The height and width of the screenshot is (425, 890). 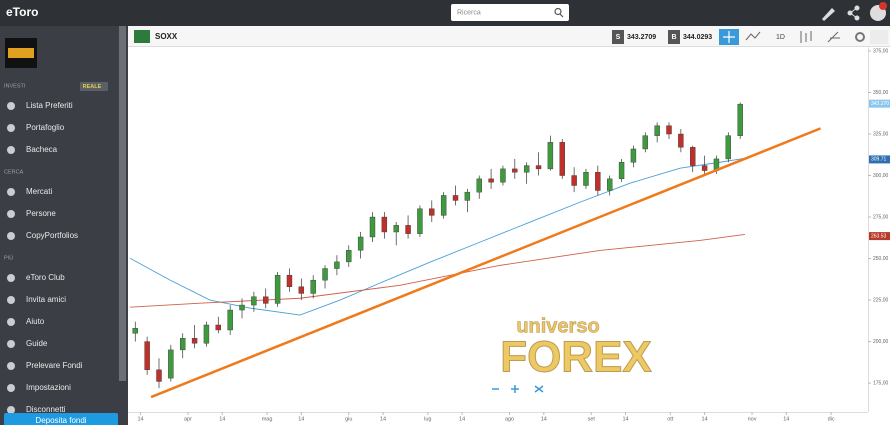 What do you see at coordinates (833, 37) in the screenshot?
I see `indicator-icon` at bounding box center [833, 37].